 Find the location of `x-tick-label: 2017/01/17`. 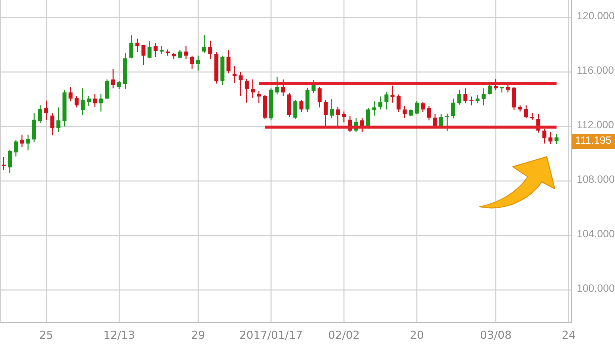

x-tick-label: 2017/01/17 is located at coordinates (272, 335).